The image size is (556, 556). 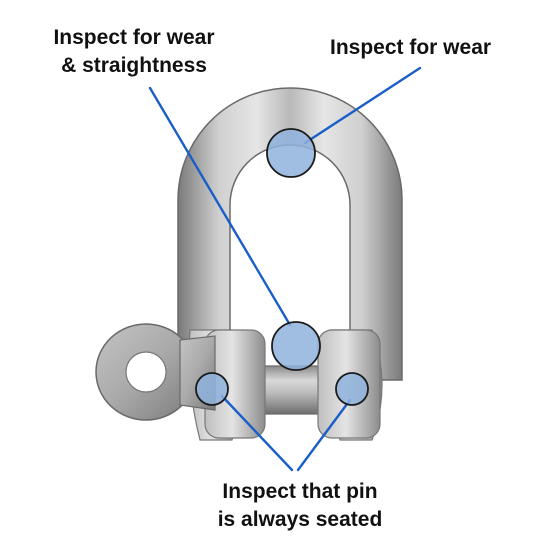 I want to click on callout-line-wear-straightness, so click(x=220, y=206).